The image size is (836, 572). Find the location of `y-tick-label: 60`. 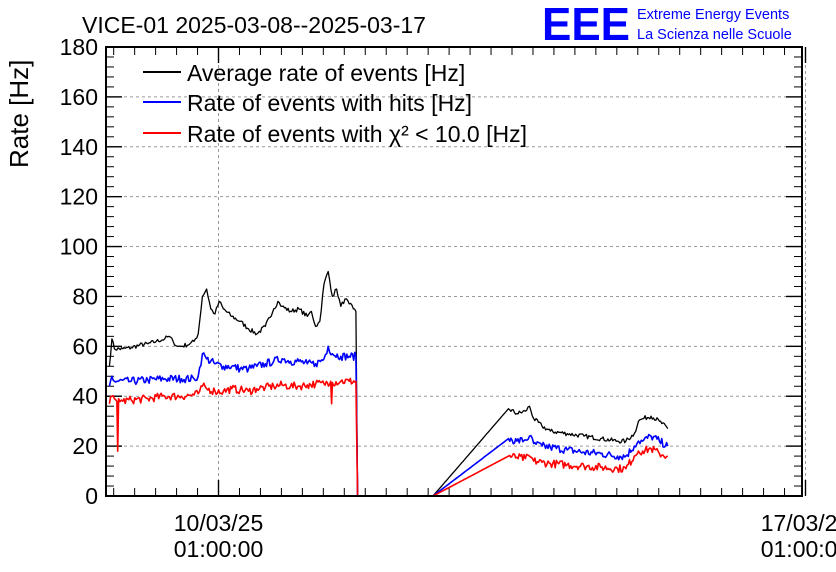

y-tick-label: 60 is located at coordinates (85, 346).